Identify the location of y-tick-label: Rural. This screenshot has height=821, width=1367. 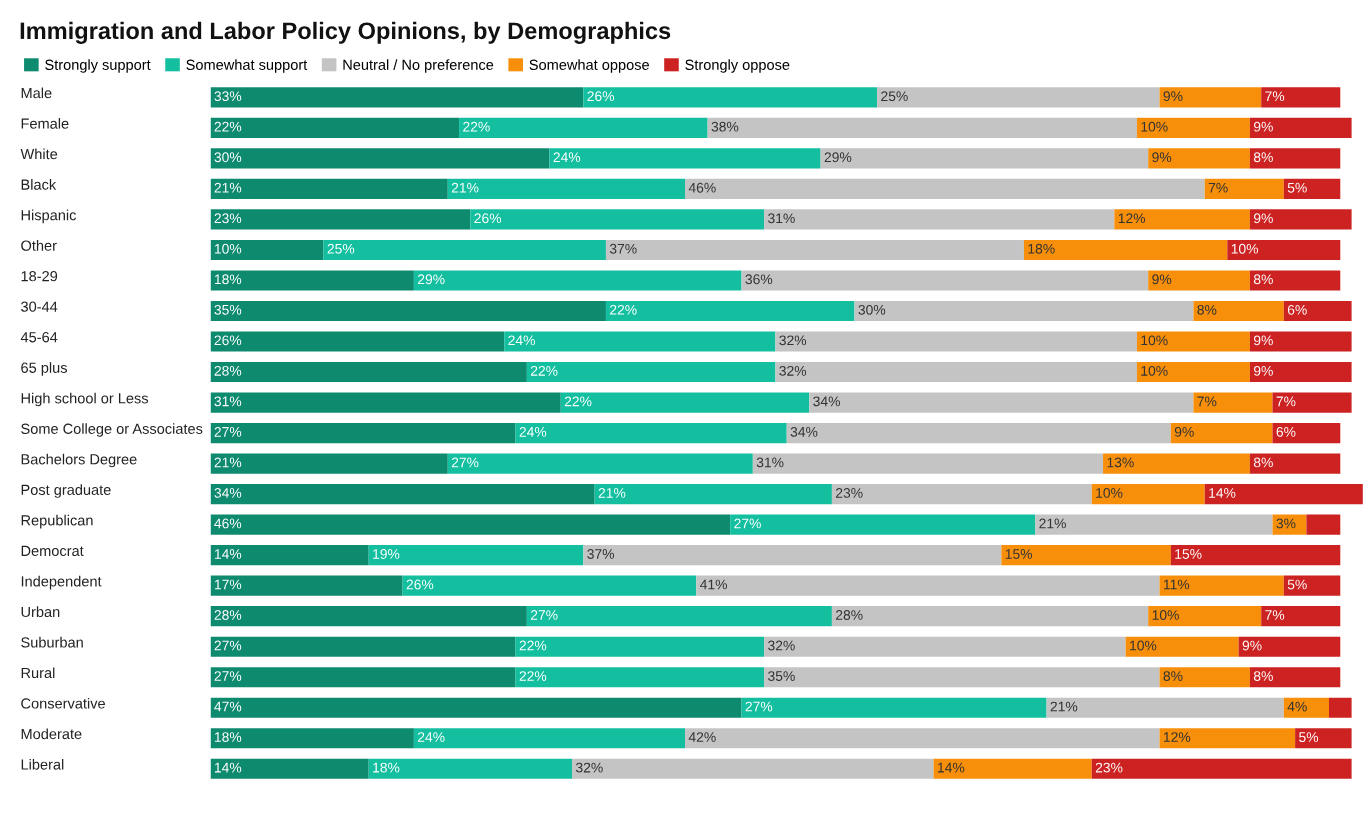
(38, 673).